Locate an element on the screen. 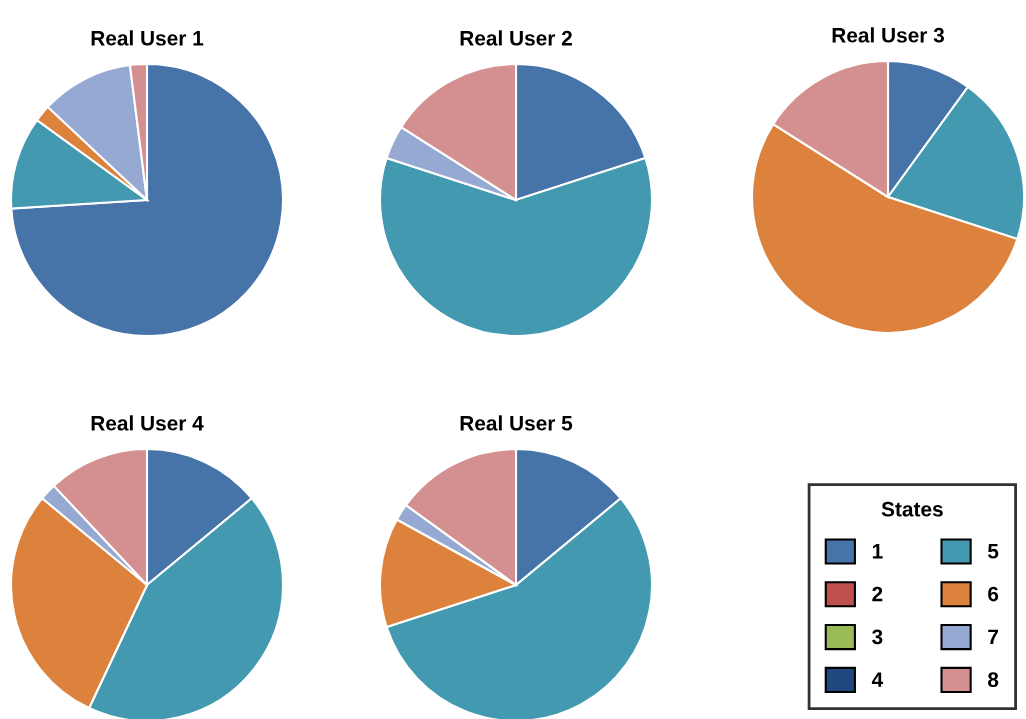  legend-title: States is located at coordinates (912, 509).